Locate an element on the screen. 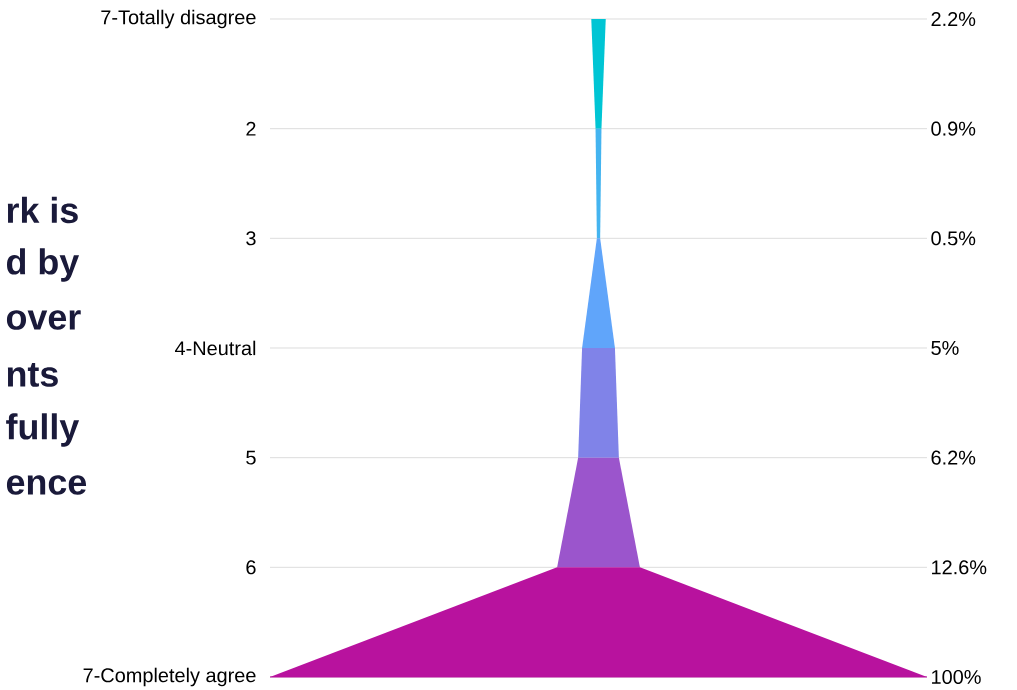 This screenshot has width=1017, height=690. data-label: 100% is located at coordinates (956, 677).